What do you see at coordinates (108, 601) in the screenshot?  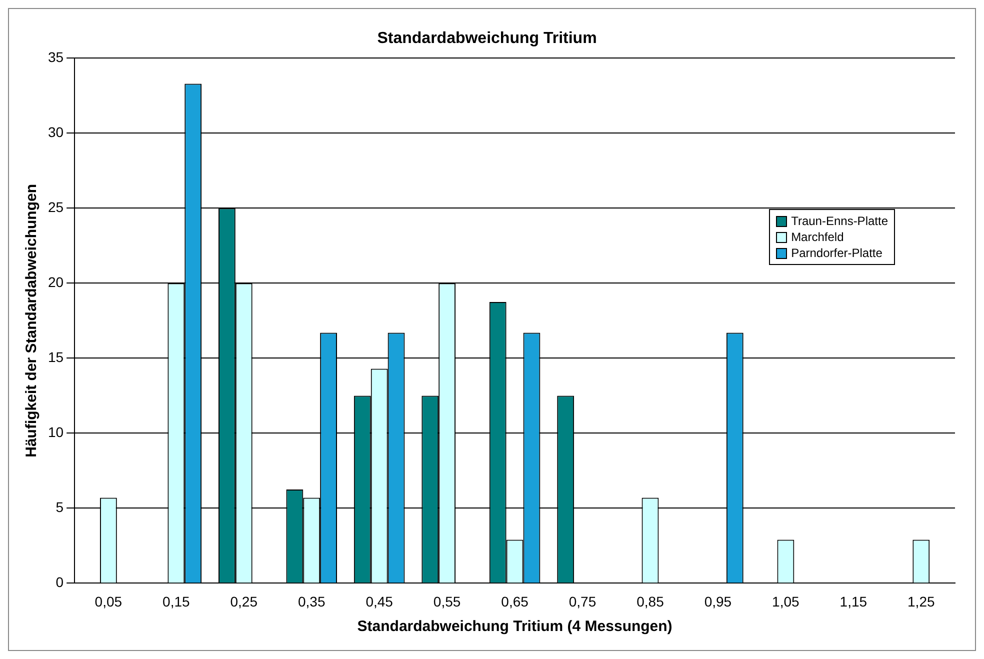 I see `x-tick-label: 0,05` at bounding box center [108, 601].